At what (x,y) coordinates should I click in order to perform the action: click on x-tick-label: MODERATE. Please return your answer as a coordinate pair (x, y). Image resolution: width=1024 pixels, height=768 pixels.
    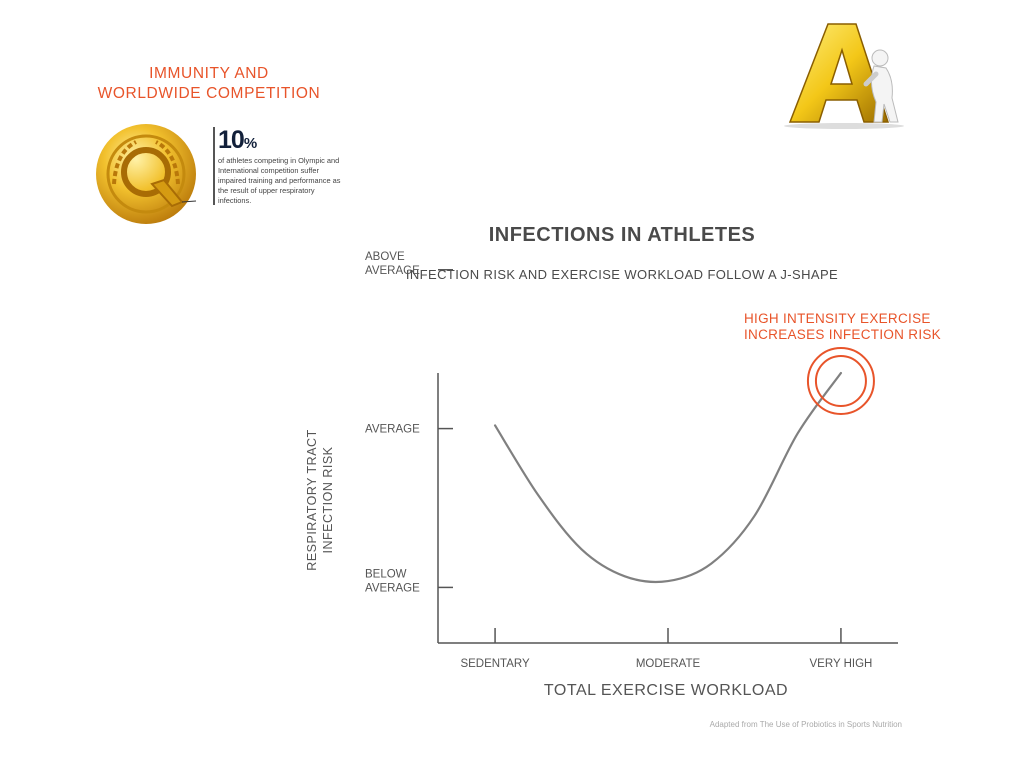
    Looking at the image, I should click on (668, 664).